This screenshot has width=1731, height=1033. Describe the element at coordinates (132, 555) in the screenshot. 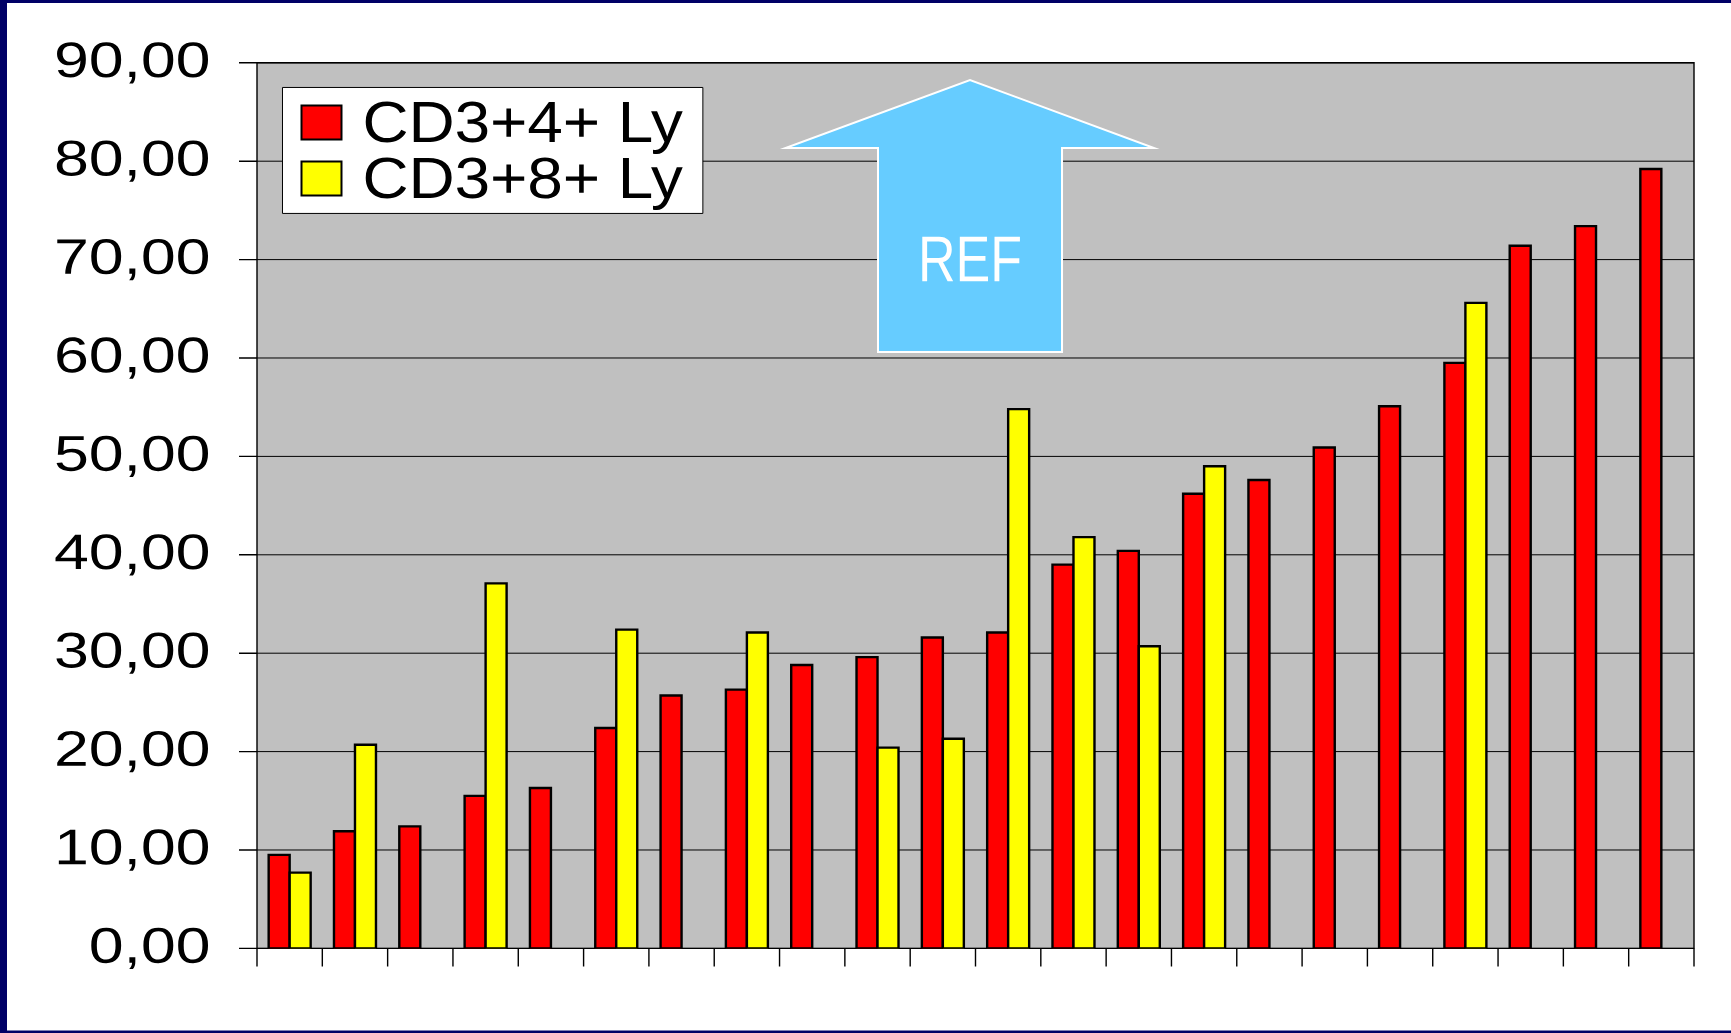

I see `y-tick-label: 40,00` at that location.